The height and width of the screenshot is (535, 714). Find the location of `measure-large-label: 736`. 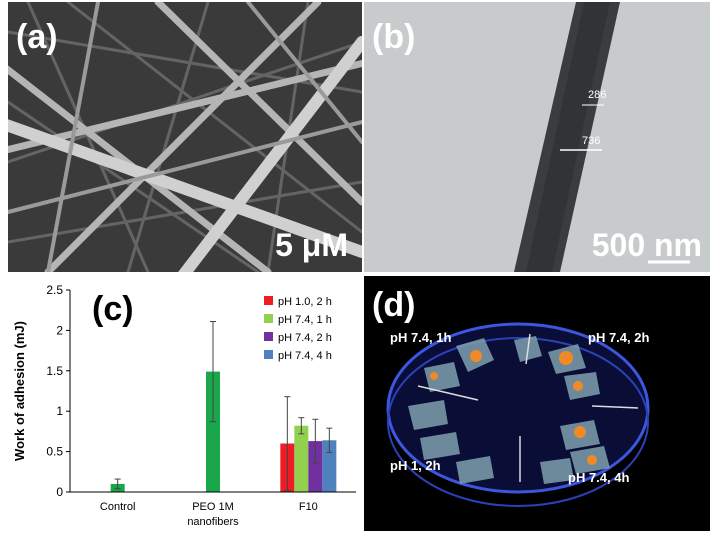

measure-large-label: 736 is located at coordinates (591, 141).